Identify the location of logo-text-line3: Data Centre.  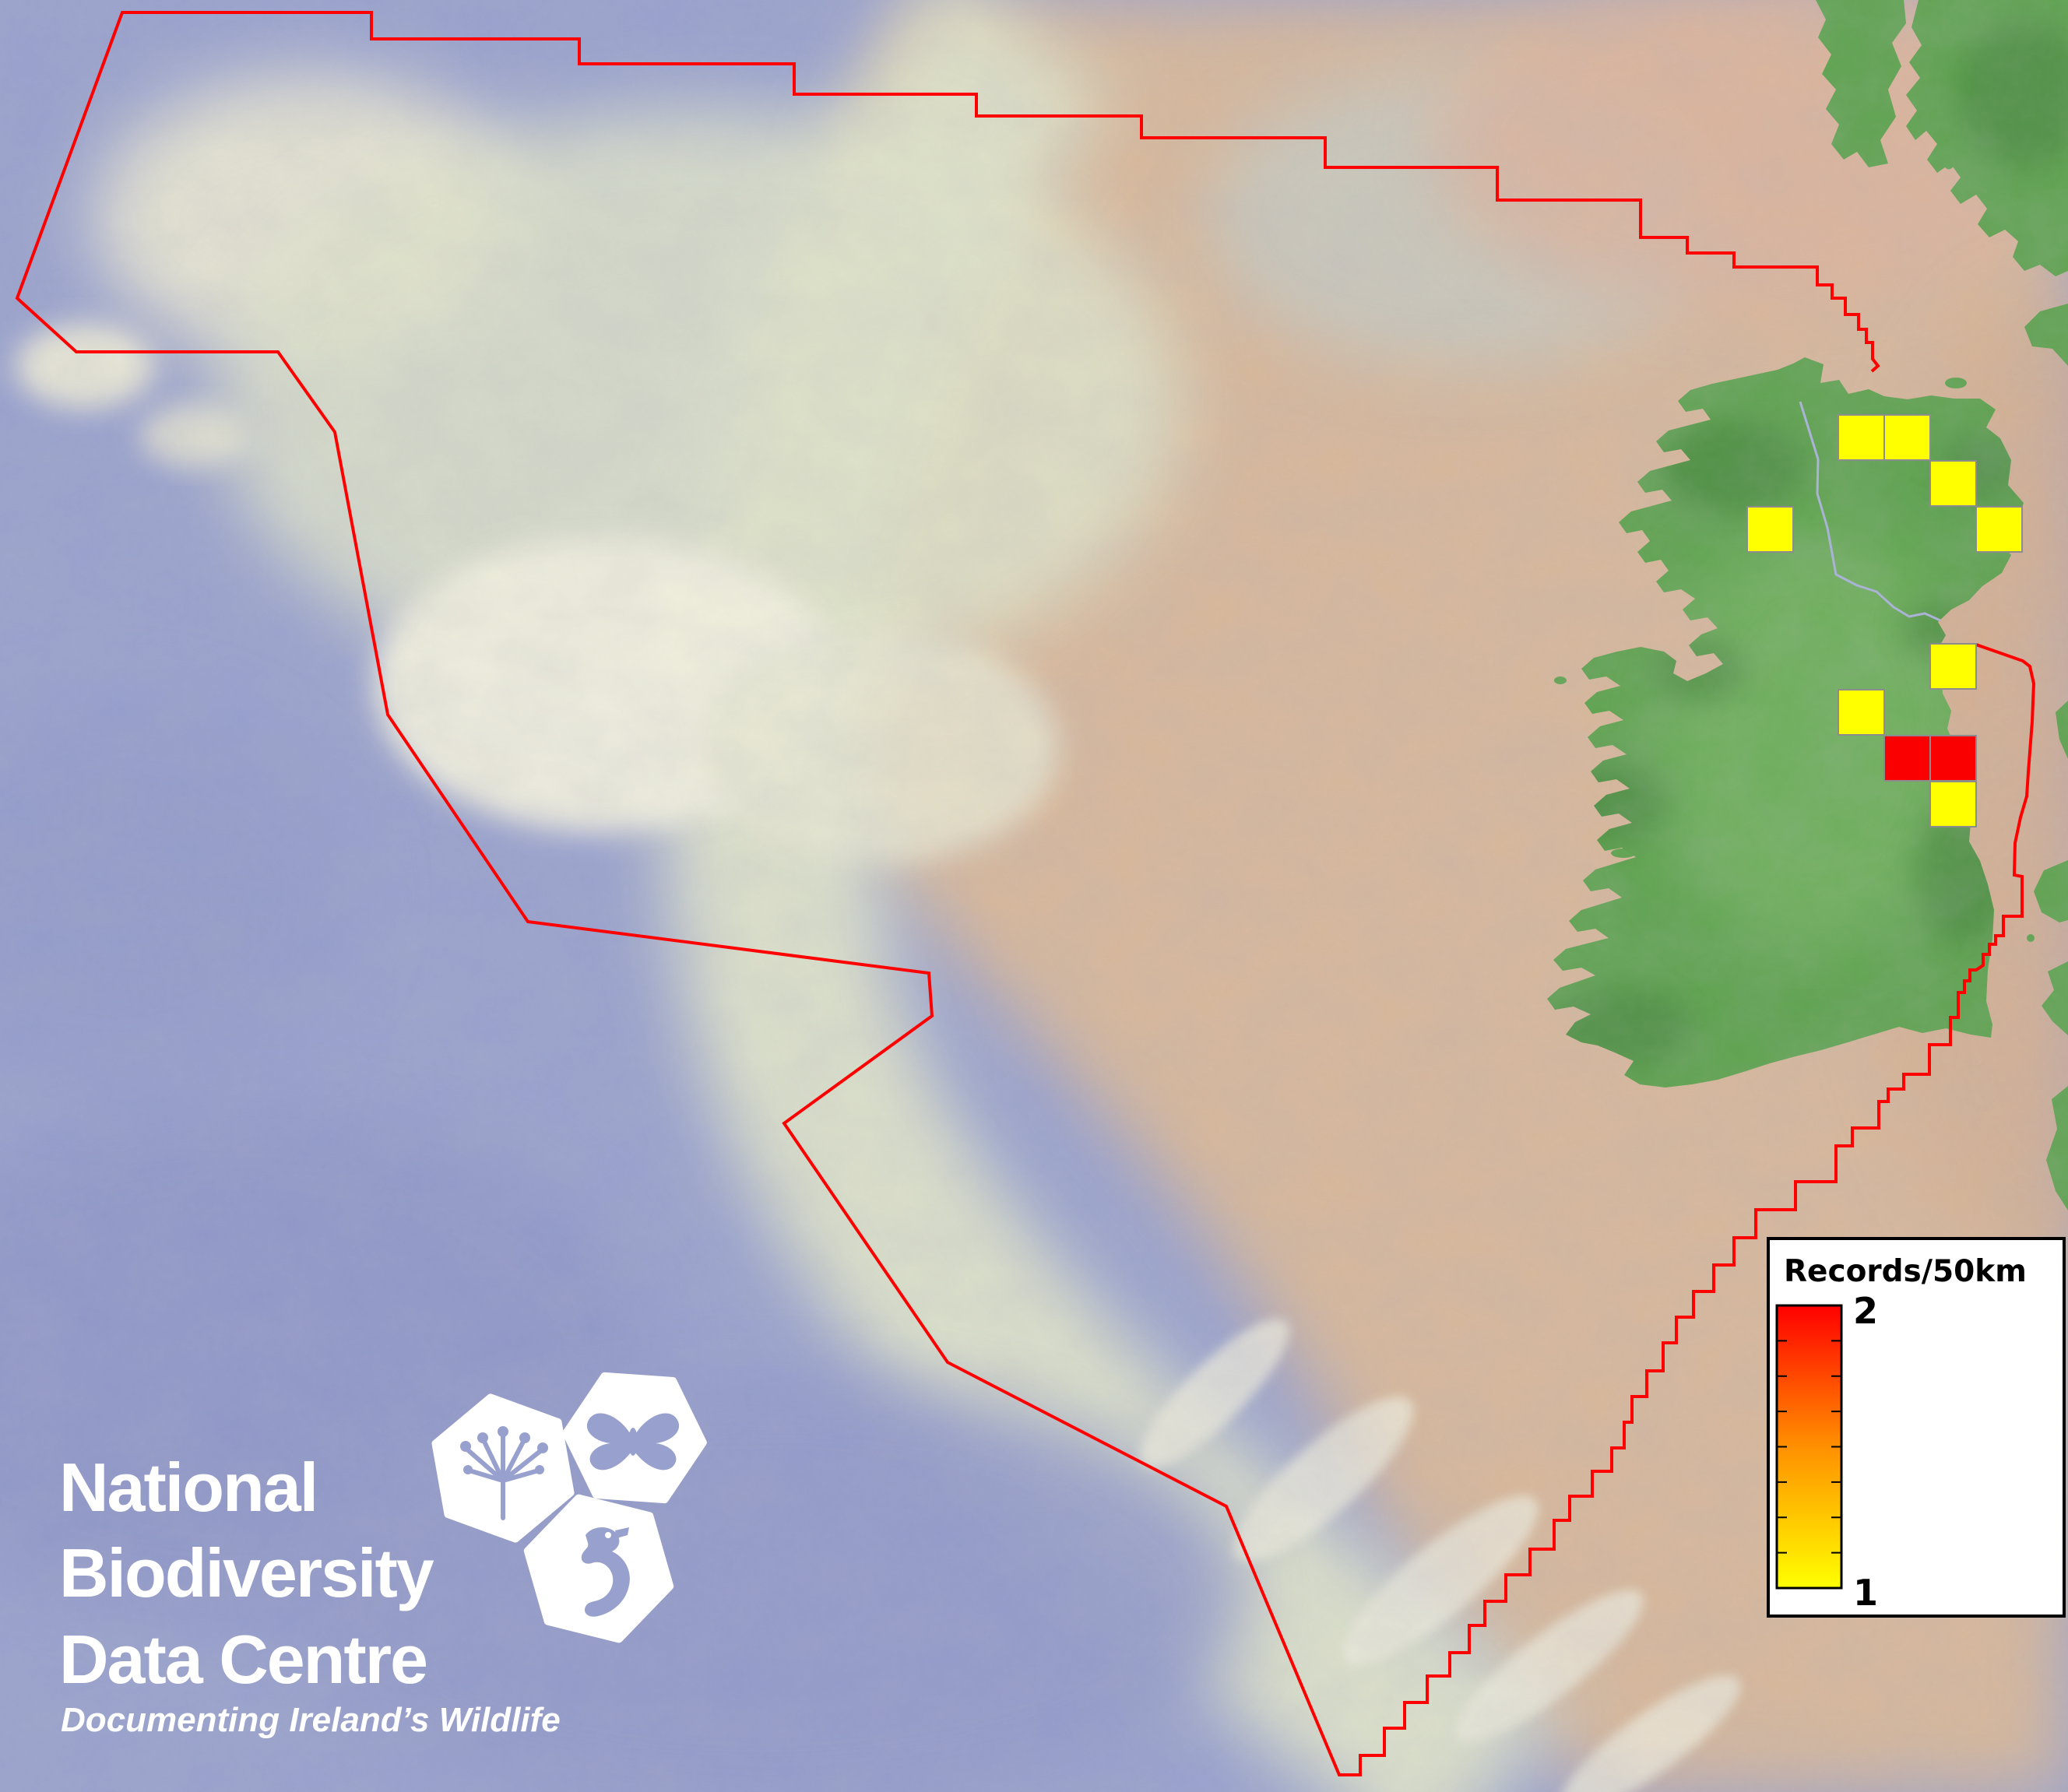
(243, 1659).